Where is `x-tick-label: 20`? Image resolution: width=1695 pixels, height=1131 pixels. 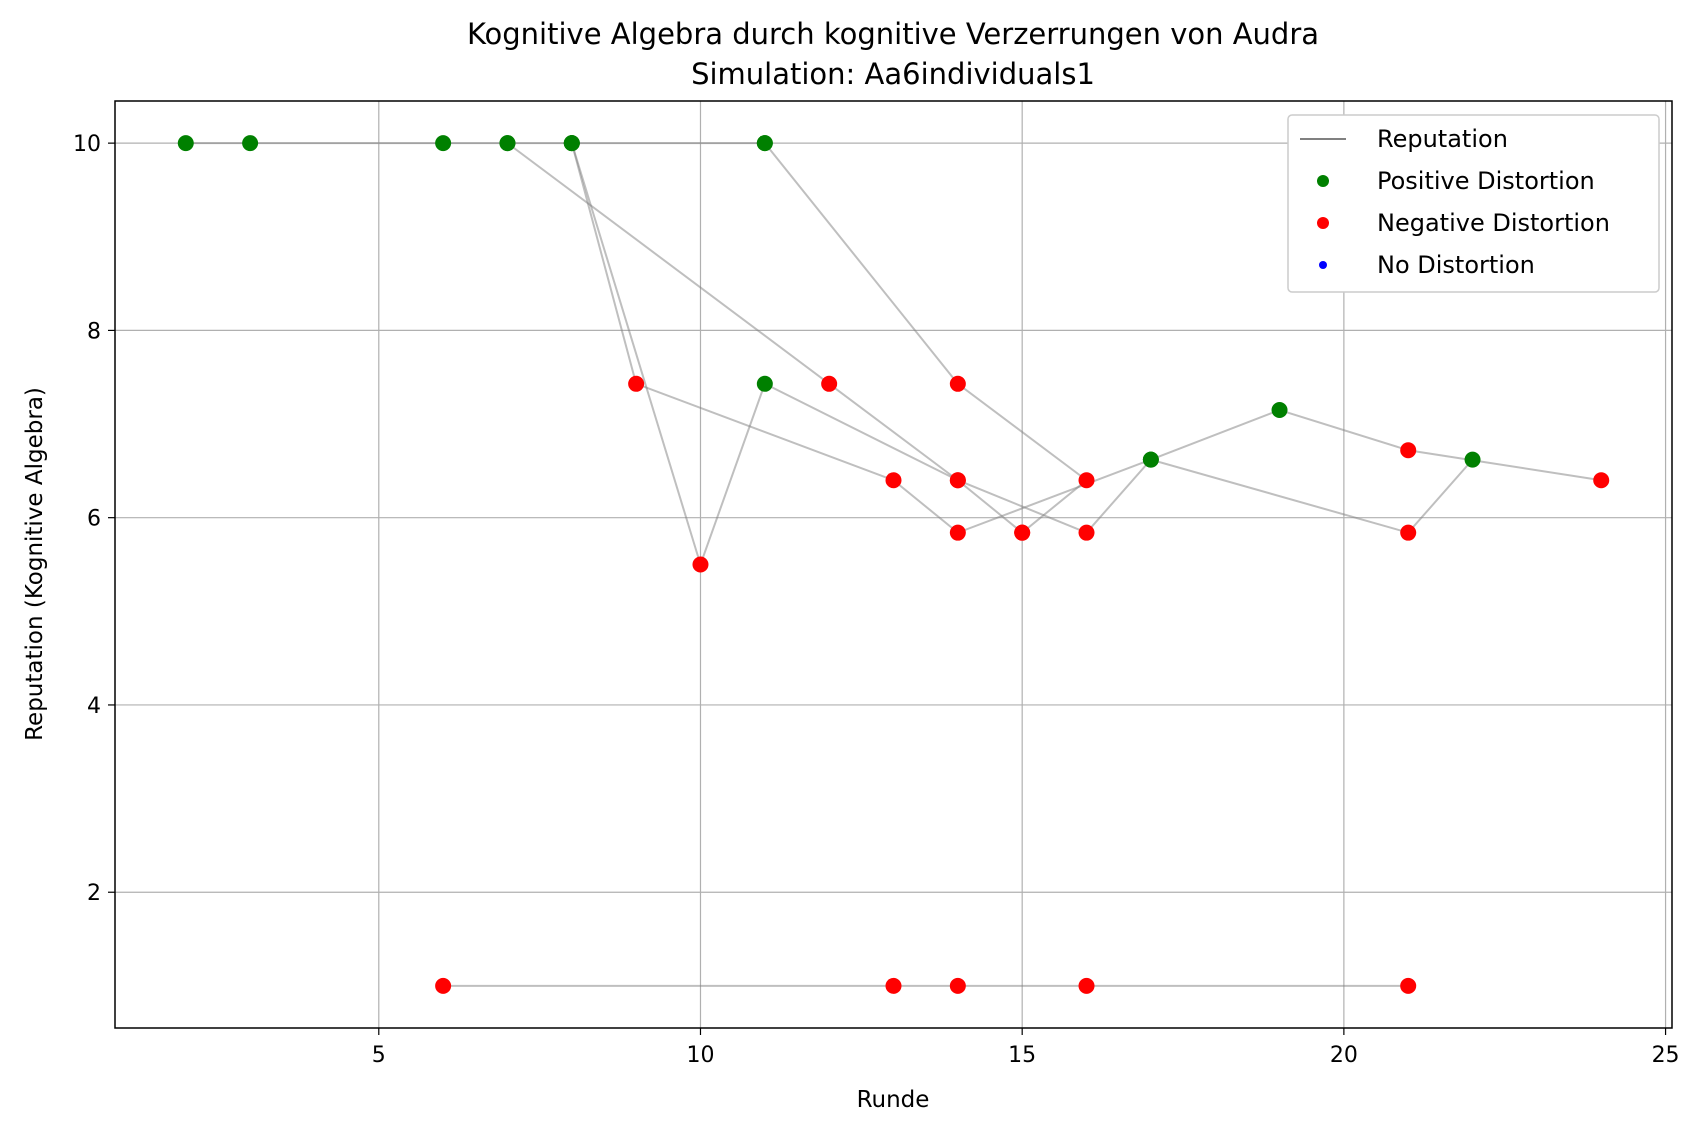
x-tick-label: 20 is located at coordinates (1344, 1055).